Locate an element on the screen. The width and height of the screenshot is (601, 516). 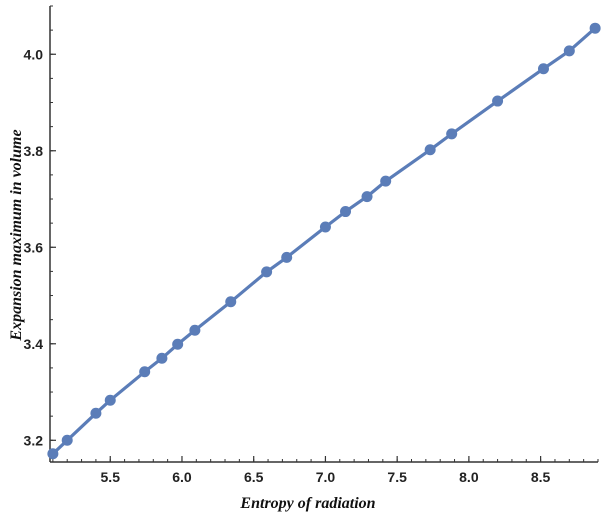
y-tick-label: 3.8 is located at coordinates (34, 151).